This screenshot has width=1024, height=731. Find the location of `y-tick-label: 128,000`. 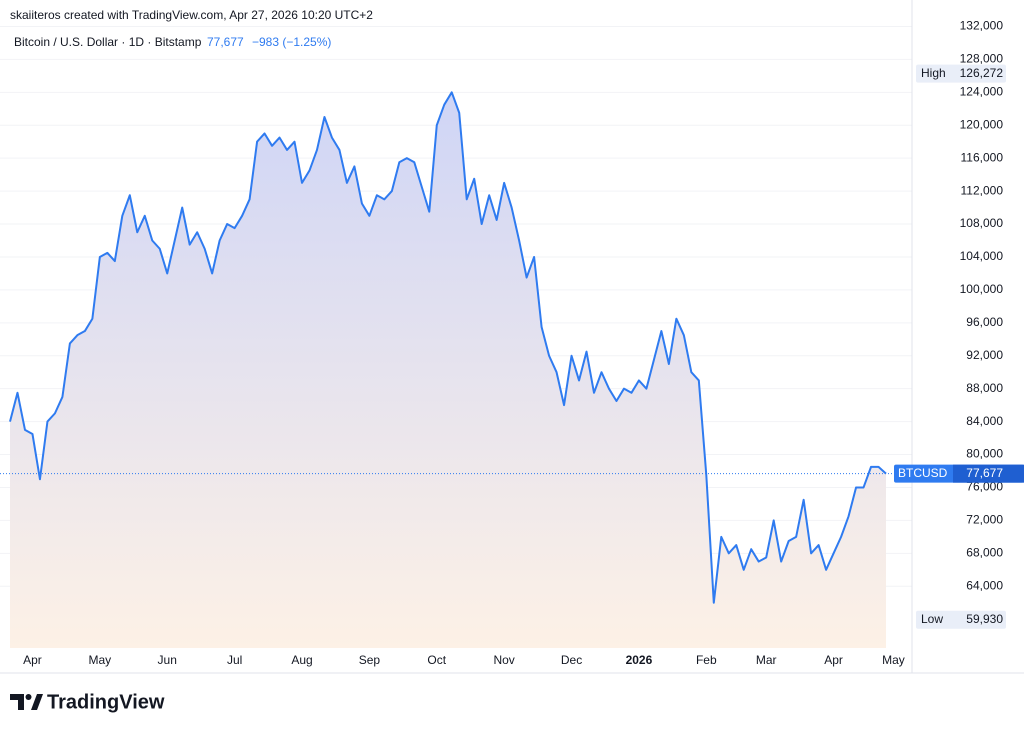

y-tick-label: 128,000 is located at coordinates (982, 59).